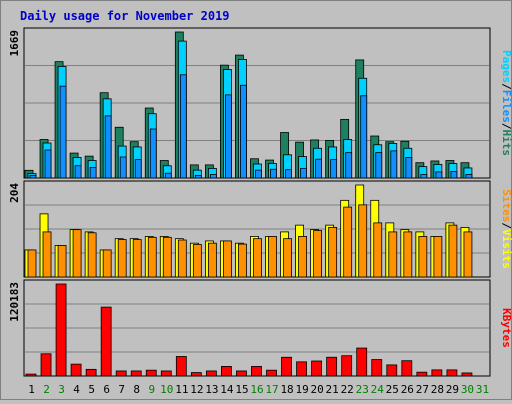 The height and width of the screenshot is (404, 512). What do you see at coordinates (227, 389) in the screenshot?
I see `day-label-14: 14` at bounding box center [227, 389].